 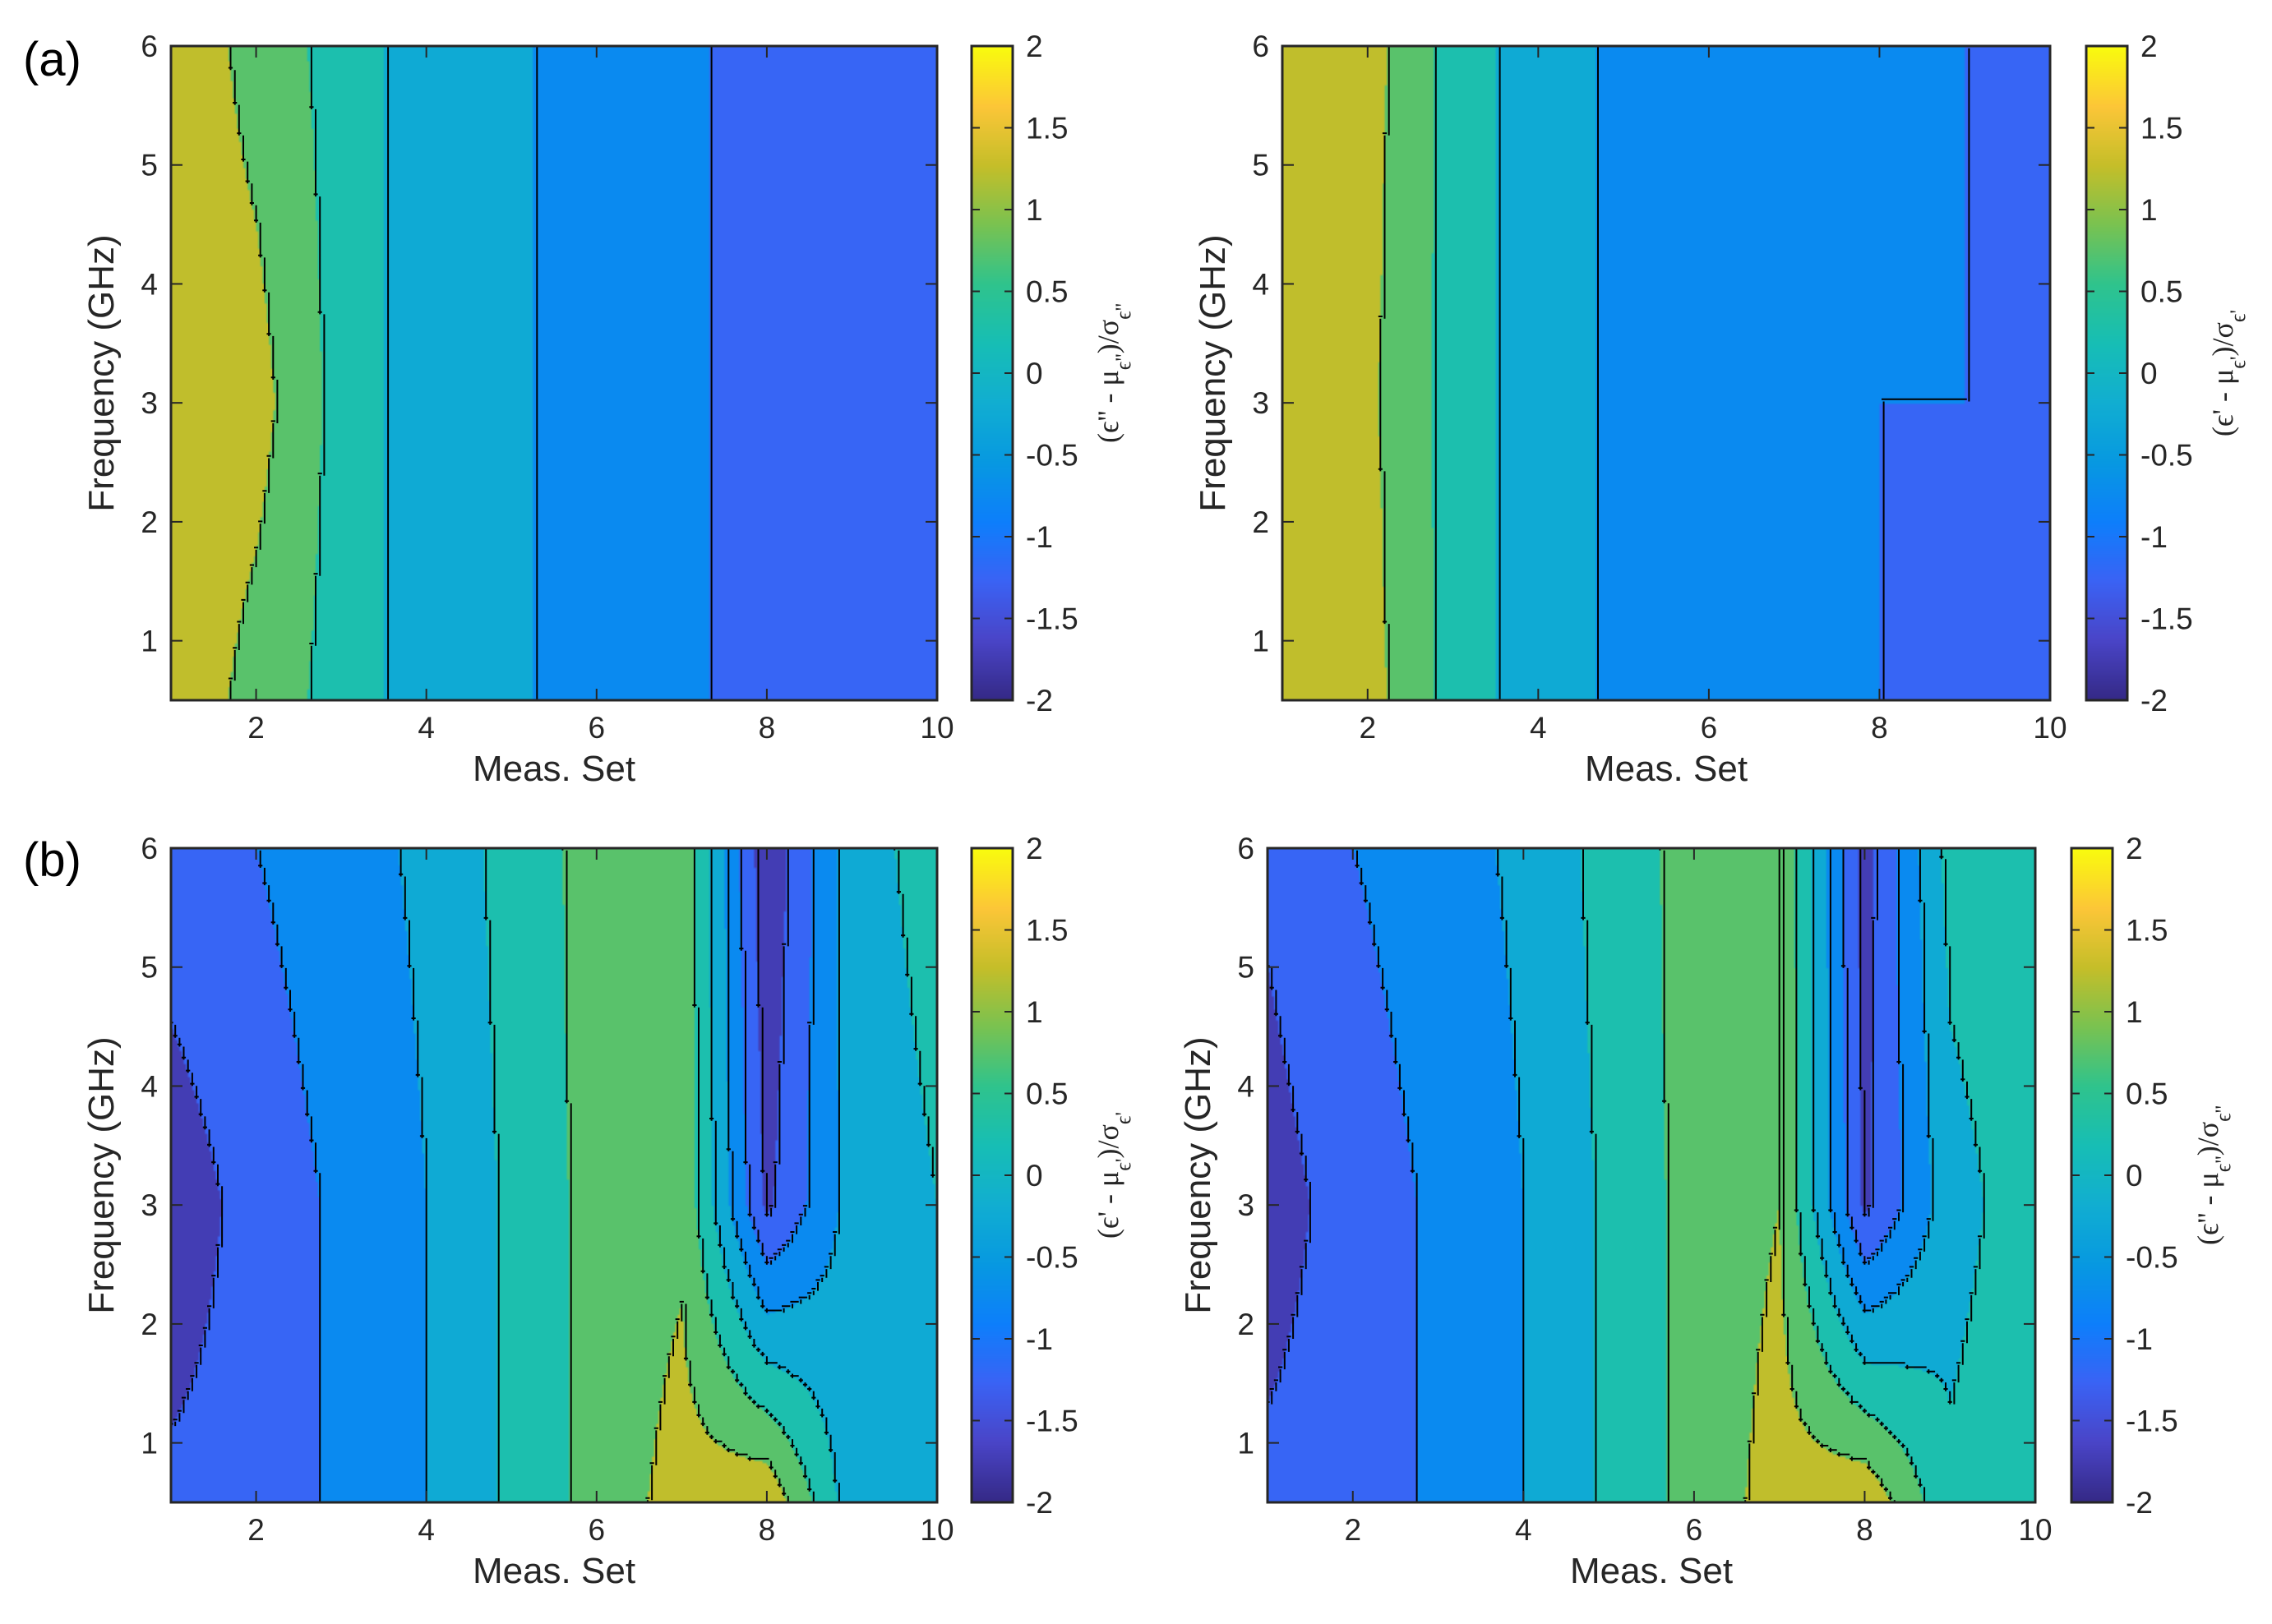 What do you see at coordinates (767, 728) in the screenshot?
I see `x-tick-label: 8` at bounding box center [767, 728].